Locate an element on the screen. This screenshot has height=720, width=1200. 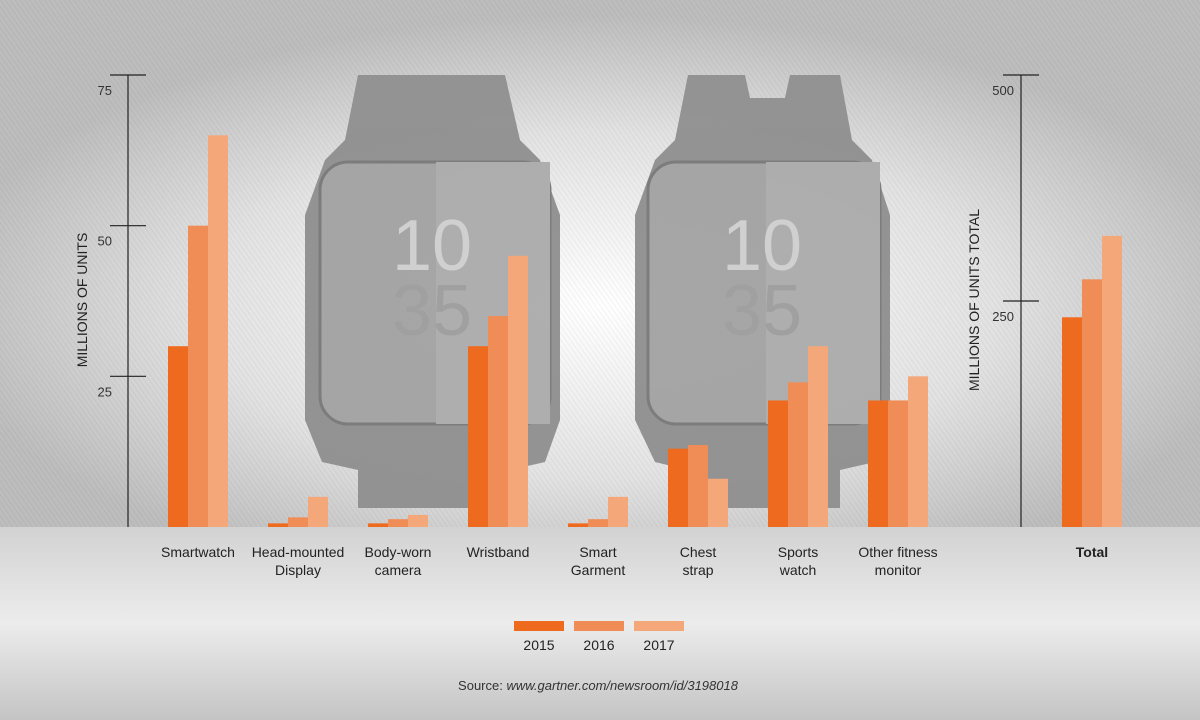
right-tick-label: 250 is located at coordinates (1003, 316).